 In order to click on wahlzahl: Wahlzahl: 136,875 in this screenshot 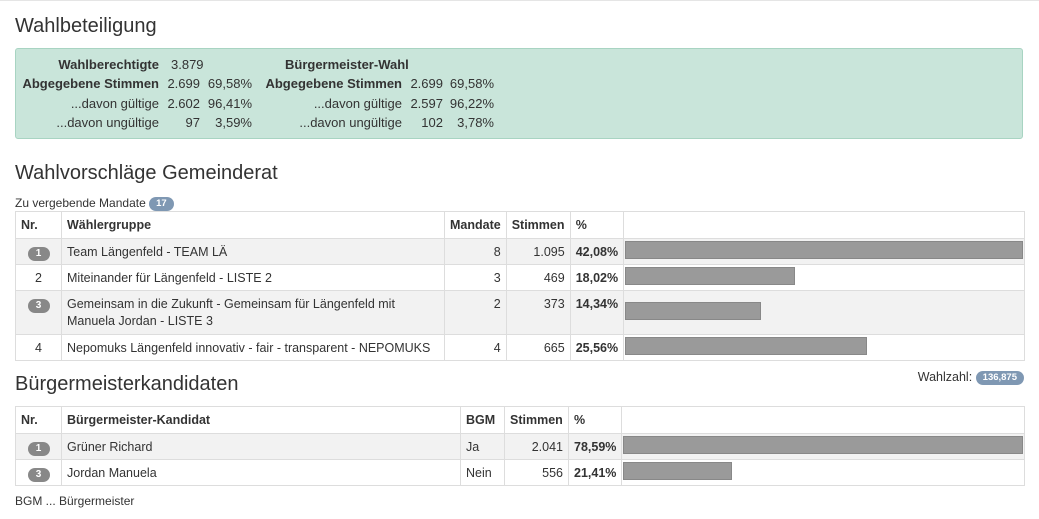, I will do `click(971, 377)`.